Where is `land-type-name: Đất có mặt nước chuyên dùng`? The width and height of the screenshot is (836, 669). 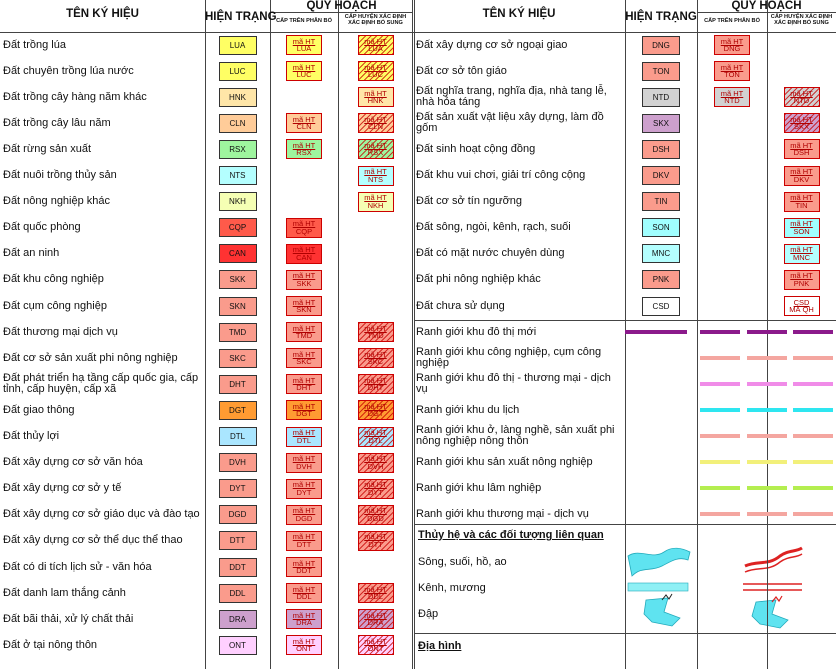 land-type-name: Đất có mặt nước chuyên dùng is located at coordinates (490, 253).